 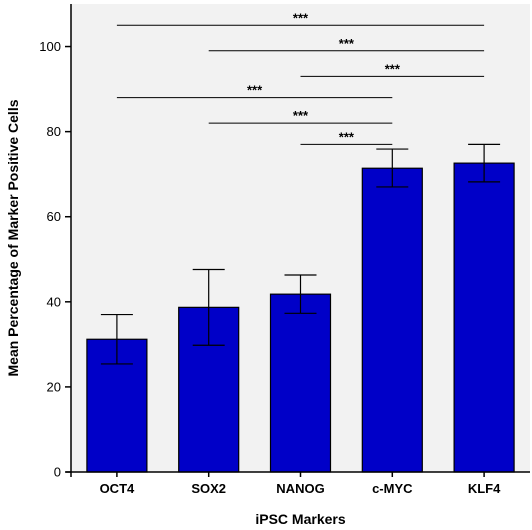 I want to click on bar-c-myc, so click(x=392, y=320).